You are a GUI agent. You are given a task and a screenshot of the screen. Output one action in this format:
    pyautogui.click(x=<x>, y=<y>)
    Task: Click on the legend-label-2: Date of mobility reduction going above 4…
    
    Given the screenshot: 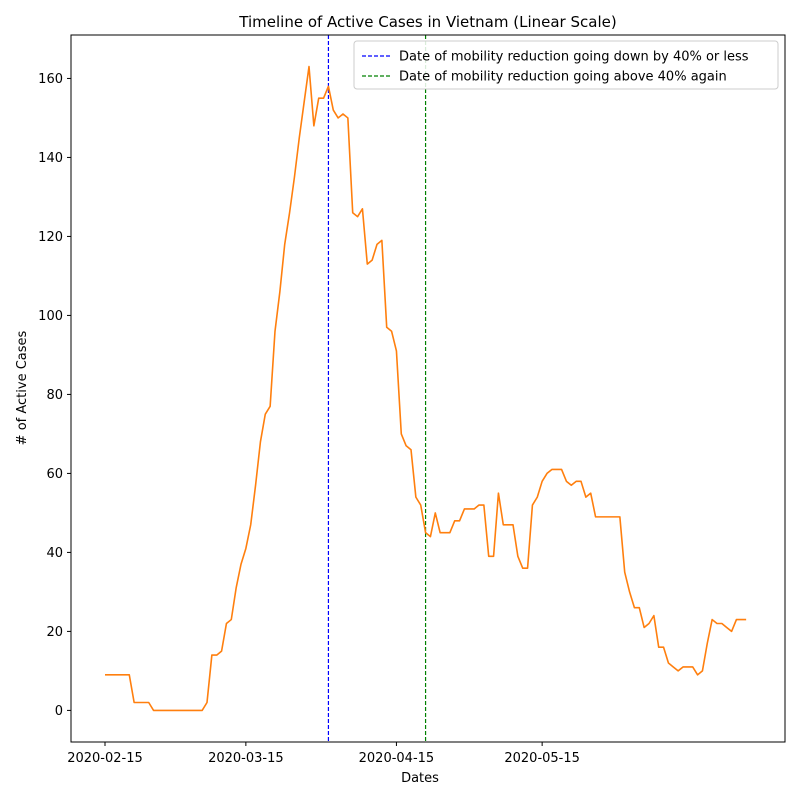 What is the action you would take?
    pyautogui.click(x=563, y=77)
    